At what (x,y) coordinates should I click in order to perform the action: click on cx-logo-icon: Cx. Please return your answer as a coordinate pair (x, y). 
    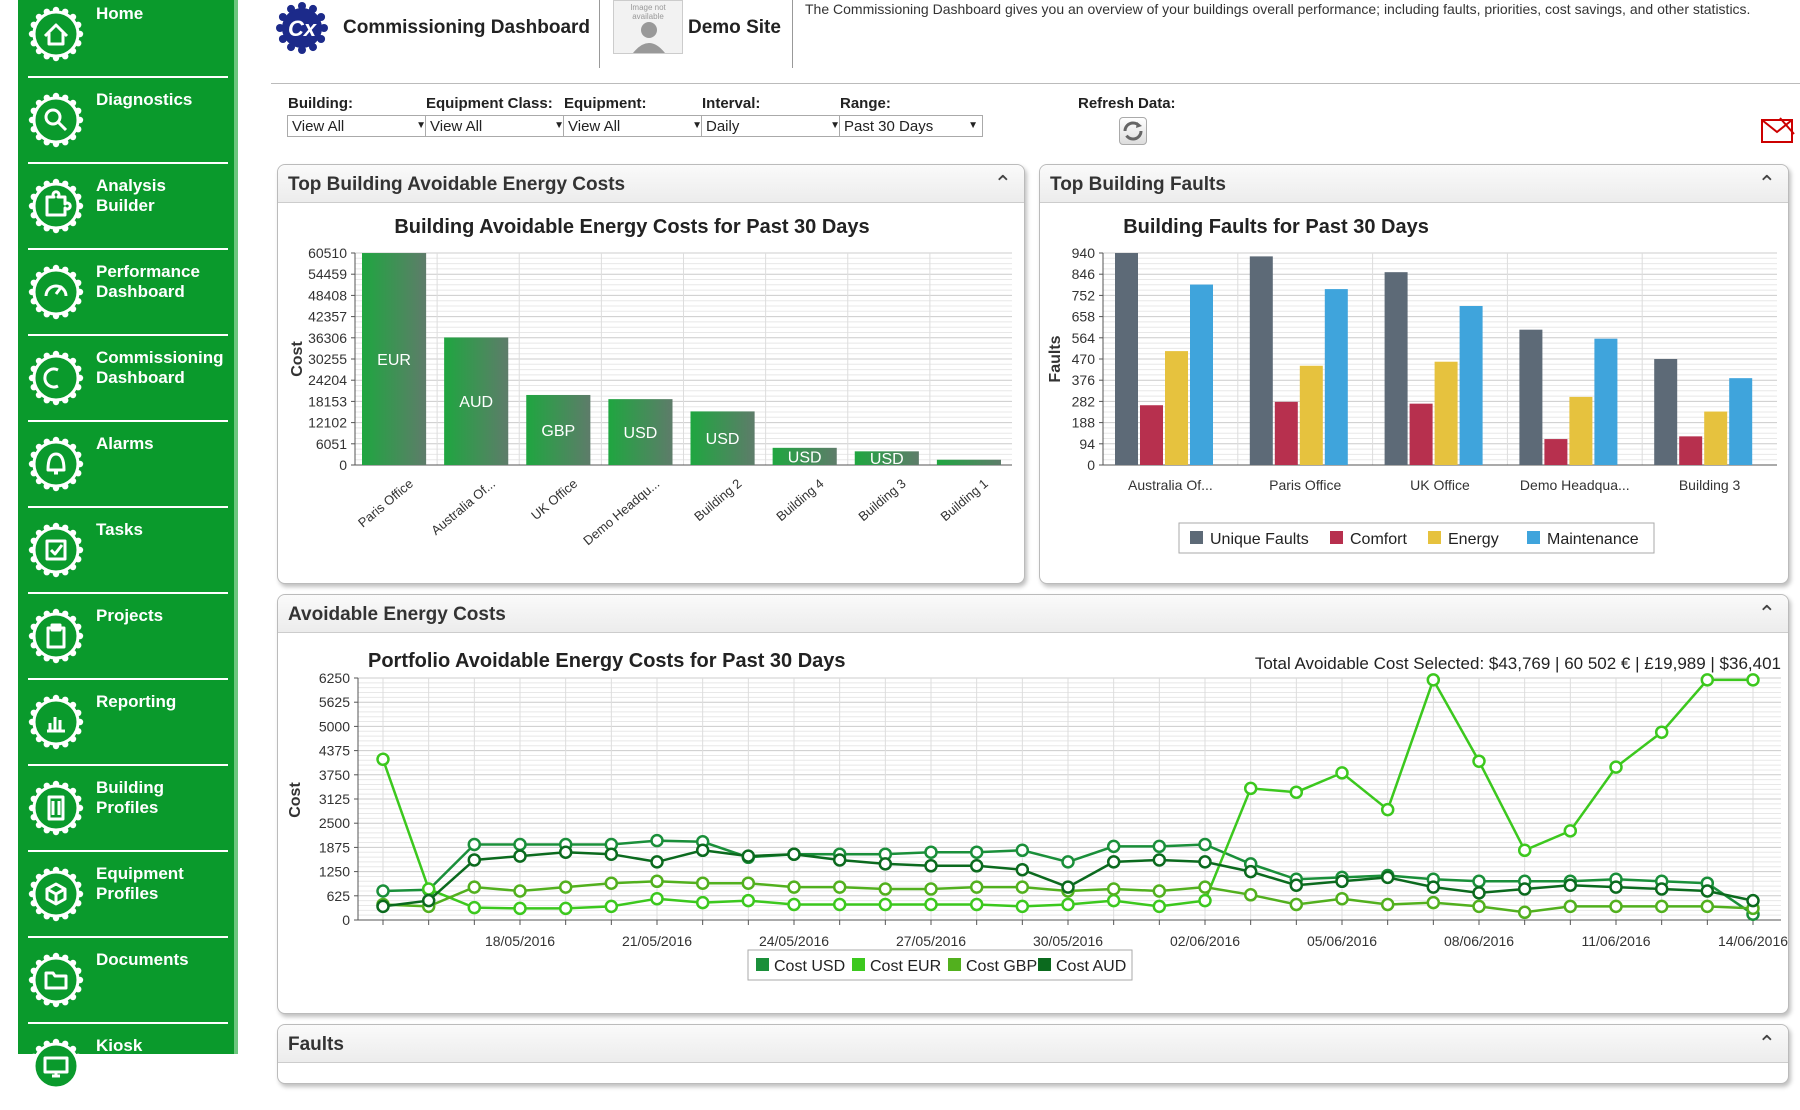
    Looking at the image, I should click on (302, 28).